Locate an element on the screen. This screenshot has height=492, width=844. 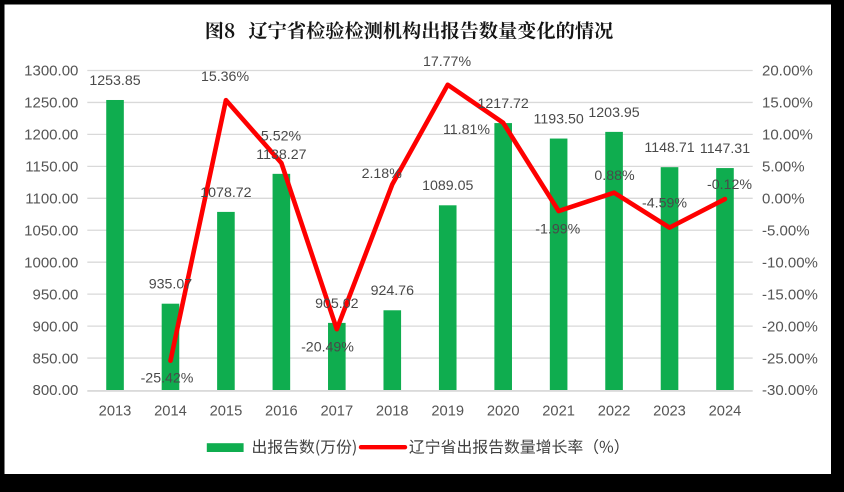
svg-text: -5.00% is located at coordinates (786, 230).